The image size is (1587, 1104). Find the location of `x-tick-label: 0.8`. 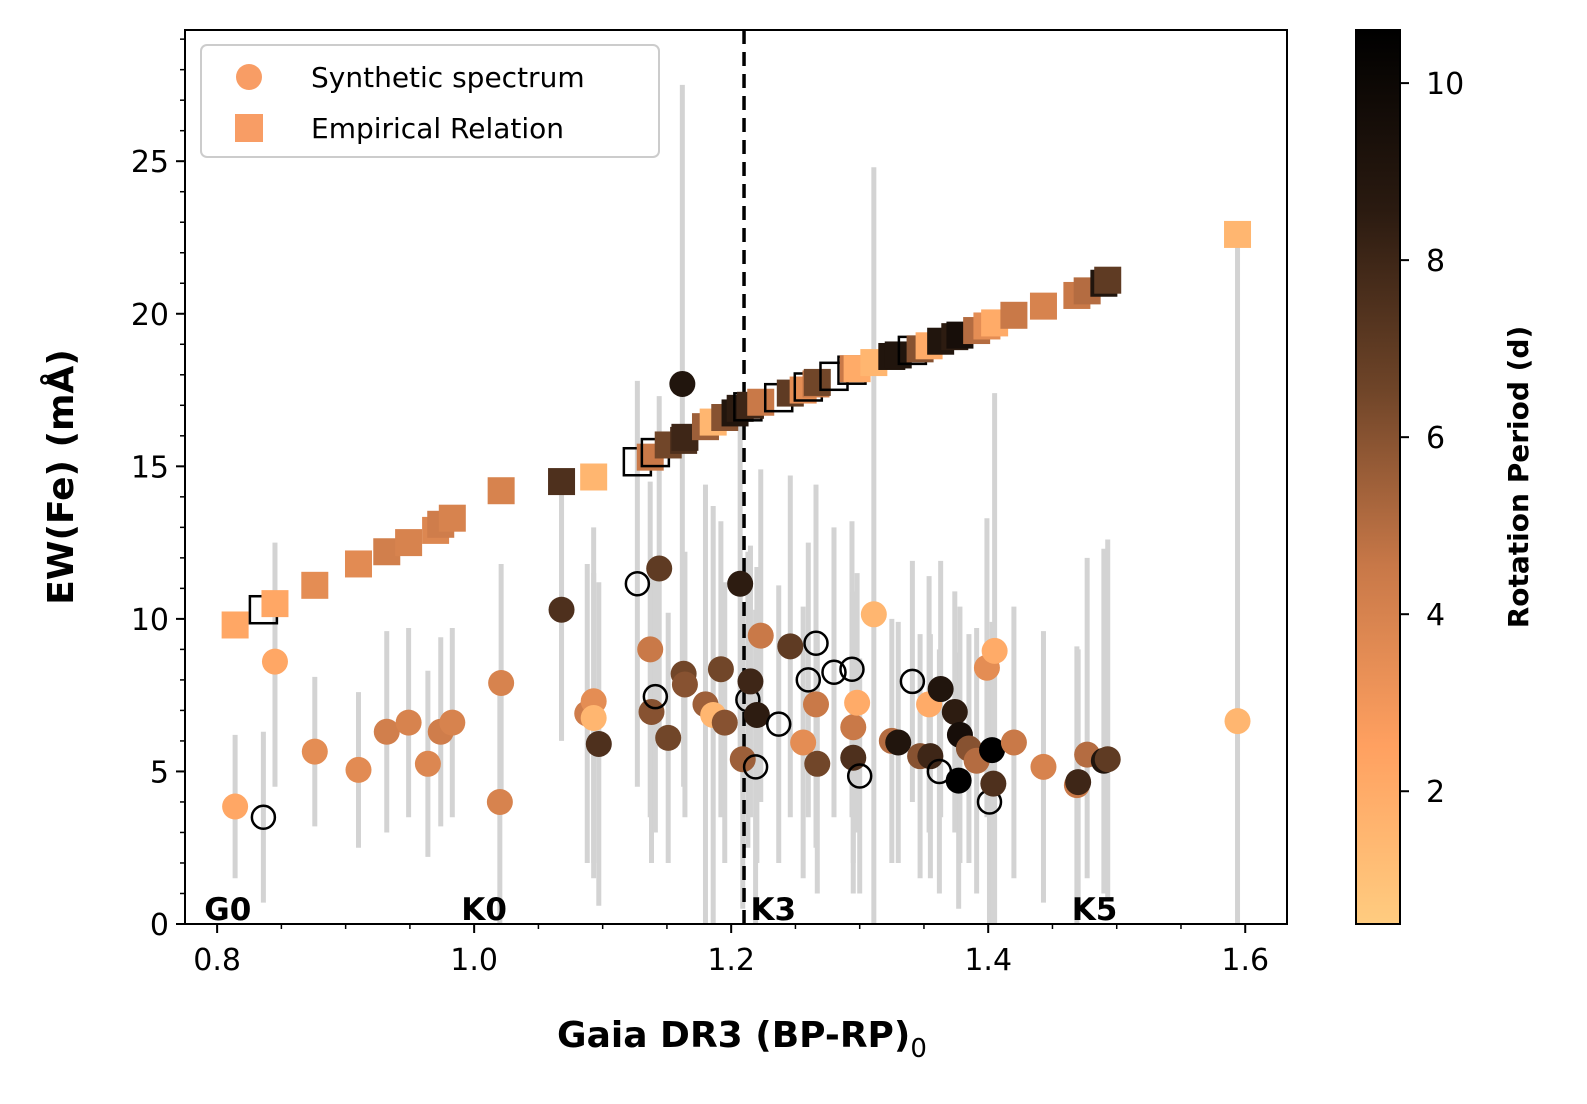

x-tick-label: 0.8 is located at coordinates (217, 960).